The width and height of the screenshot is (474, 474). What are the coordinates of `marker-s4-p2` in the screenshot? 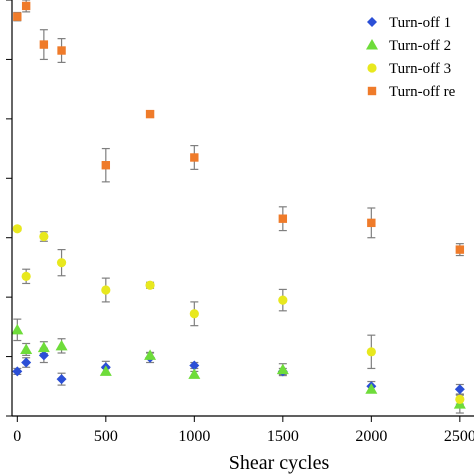 It's located at (26, 6).